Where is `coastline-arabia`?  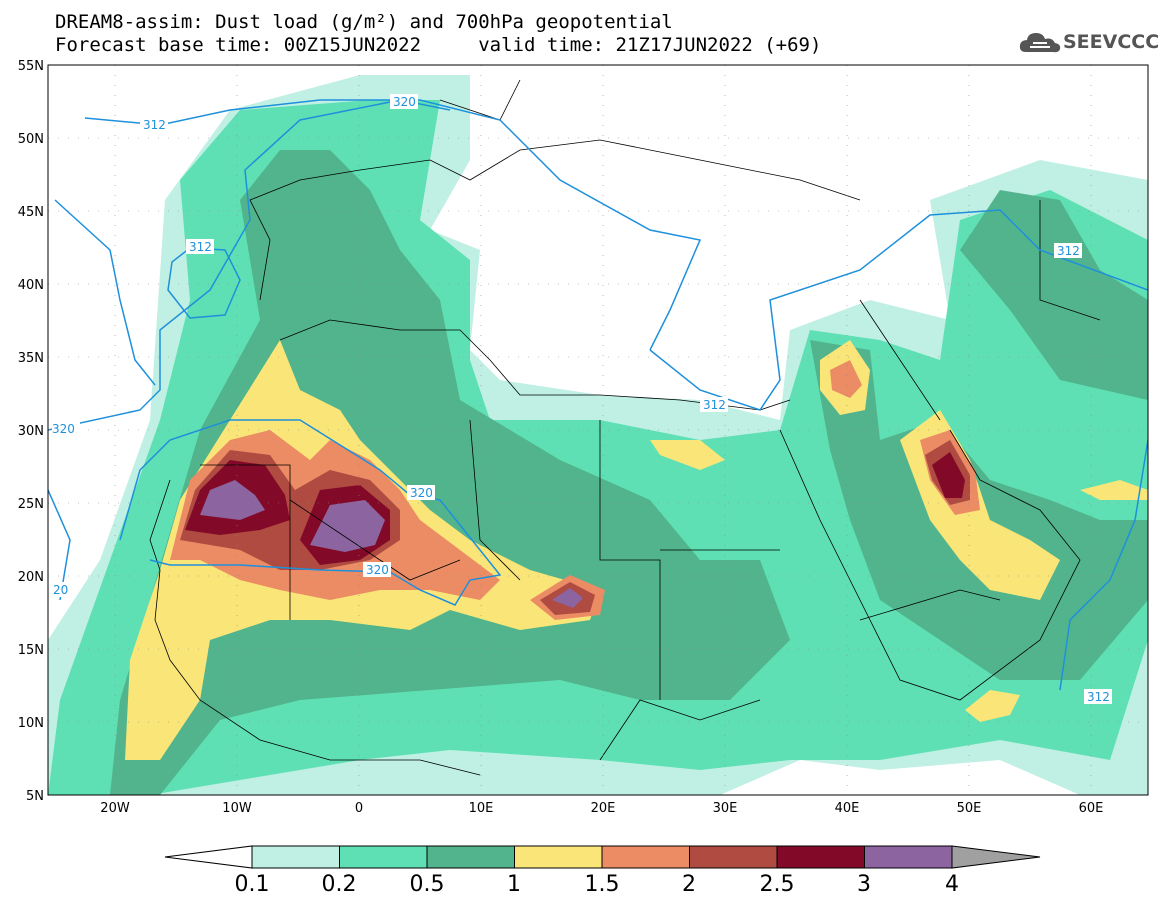
coastline-arabia is located at coordinates (930, 565).